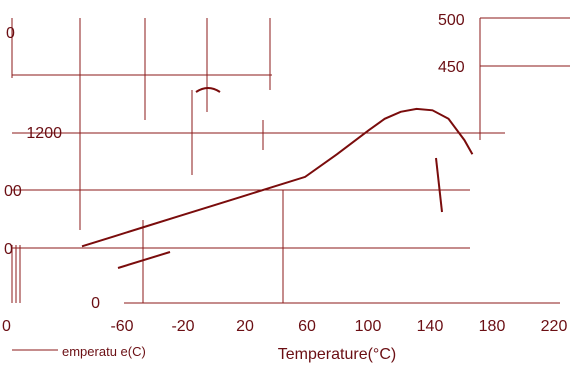 The height and width of the screenshot is (368, 572). What do you see at coordinates (44, 133) in the screenshot?
I see `y-tick-label: 1200` at bounding box center [44, 133].